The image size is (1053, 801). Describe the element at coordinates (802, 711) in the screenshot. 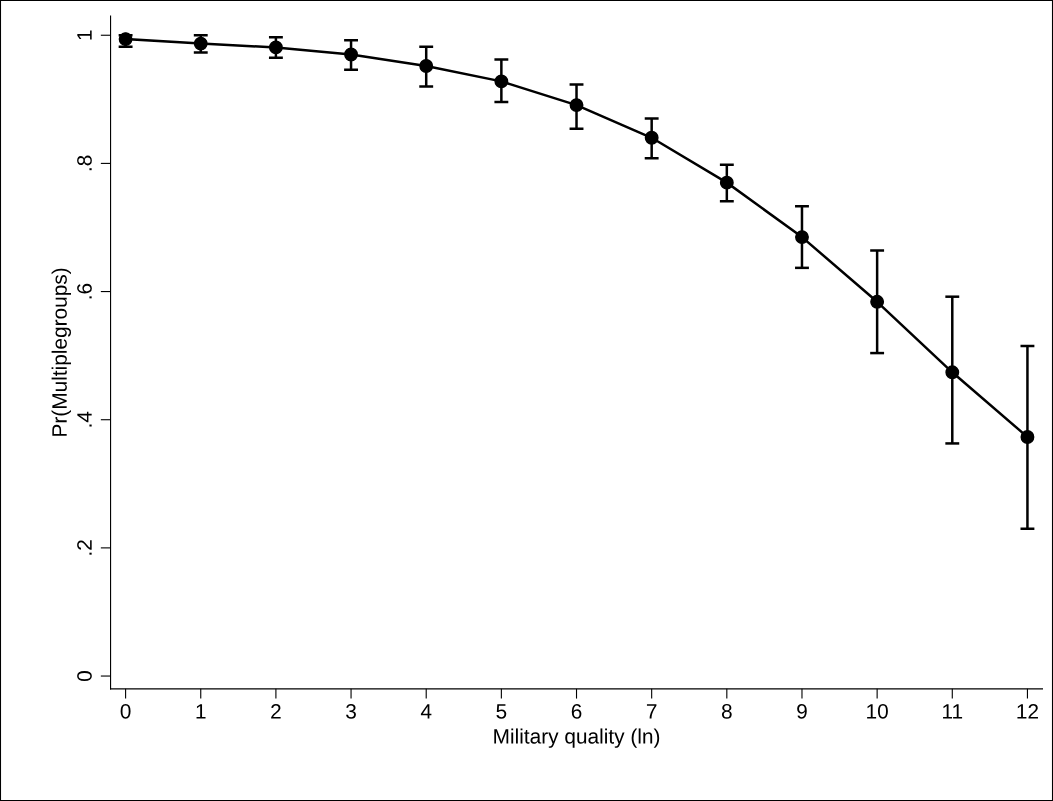

I see `x-tick-label: 9` at that location.